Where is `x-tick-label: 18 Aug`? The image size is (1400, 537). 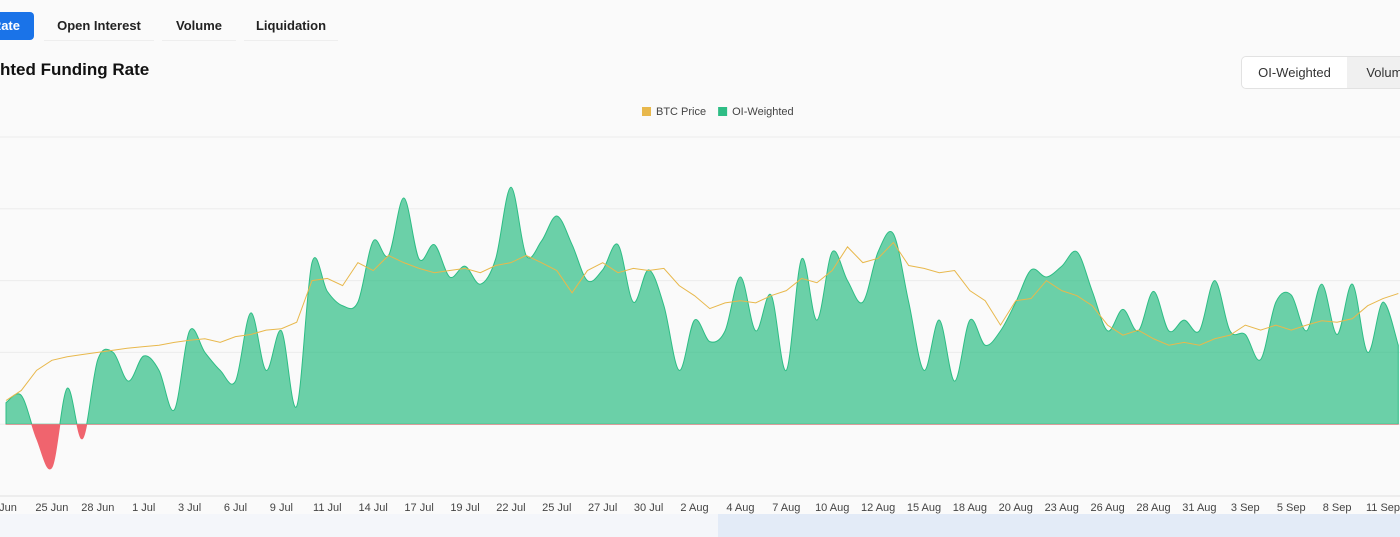
x-tick-label: 18 Aug is located at coordinates (970, 508).